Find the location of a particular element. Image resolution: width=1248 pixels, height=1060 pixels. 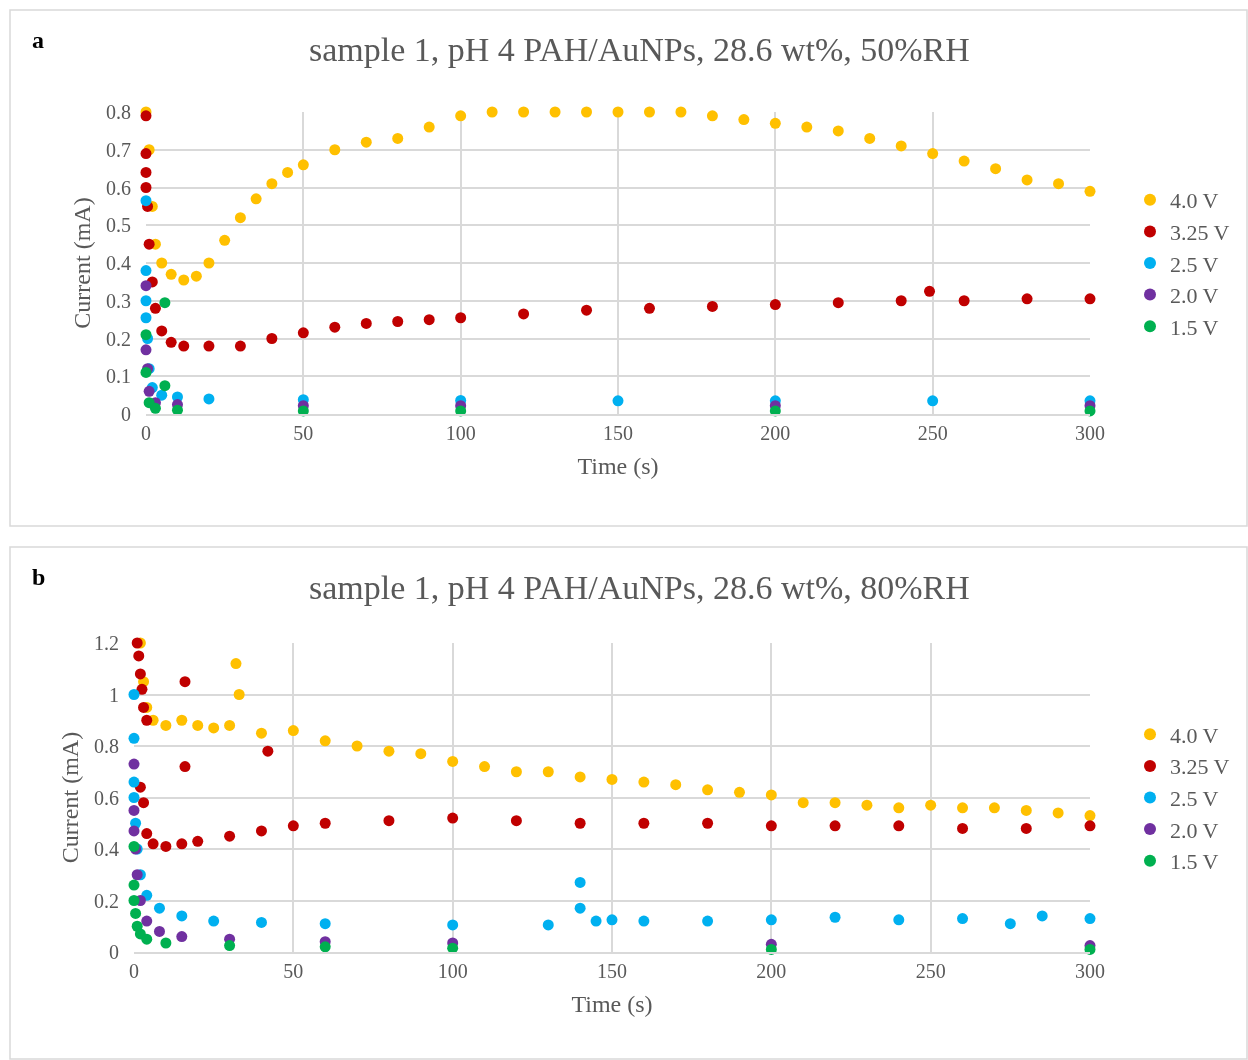

legend-label: 4.0 V is located at coordinates (1194, 735).